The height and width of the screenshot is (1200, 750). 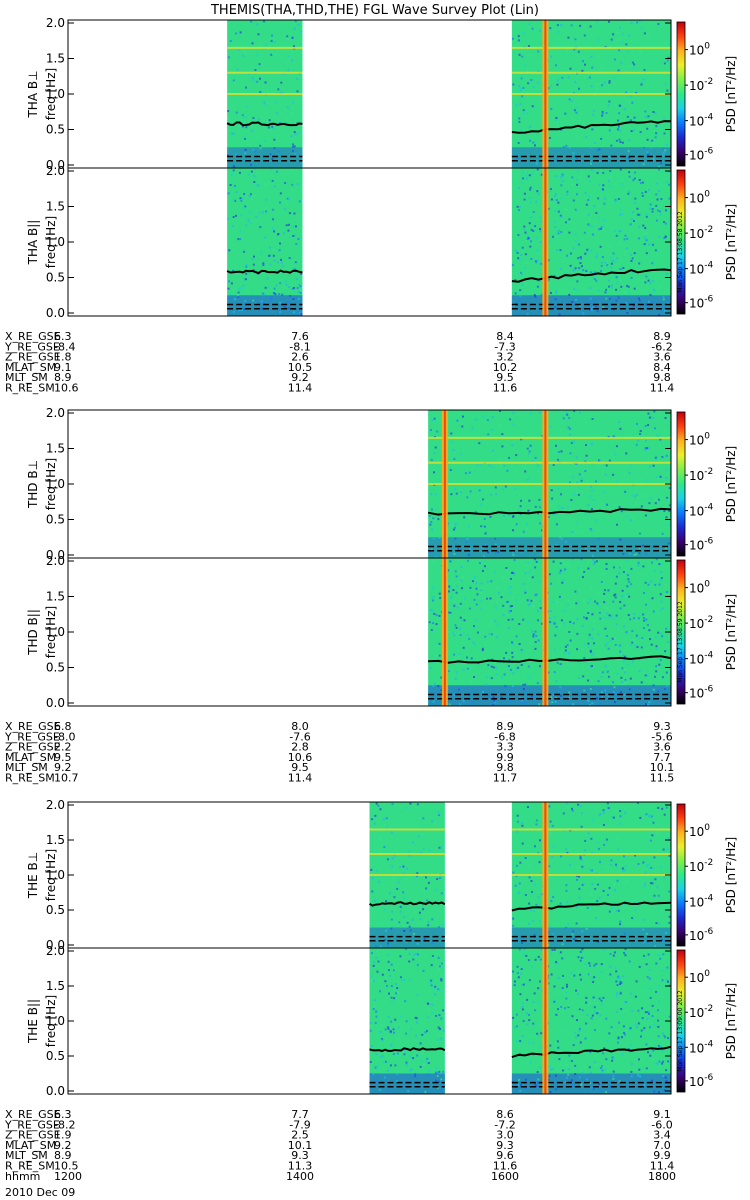 What do you see at coordinates (662, 367) in the screenshot?
I see `ephemeris-value: 8.4` at bounding box center [662, 367].